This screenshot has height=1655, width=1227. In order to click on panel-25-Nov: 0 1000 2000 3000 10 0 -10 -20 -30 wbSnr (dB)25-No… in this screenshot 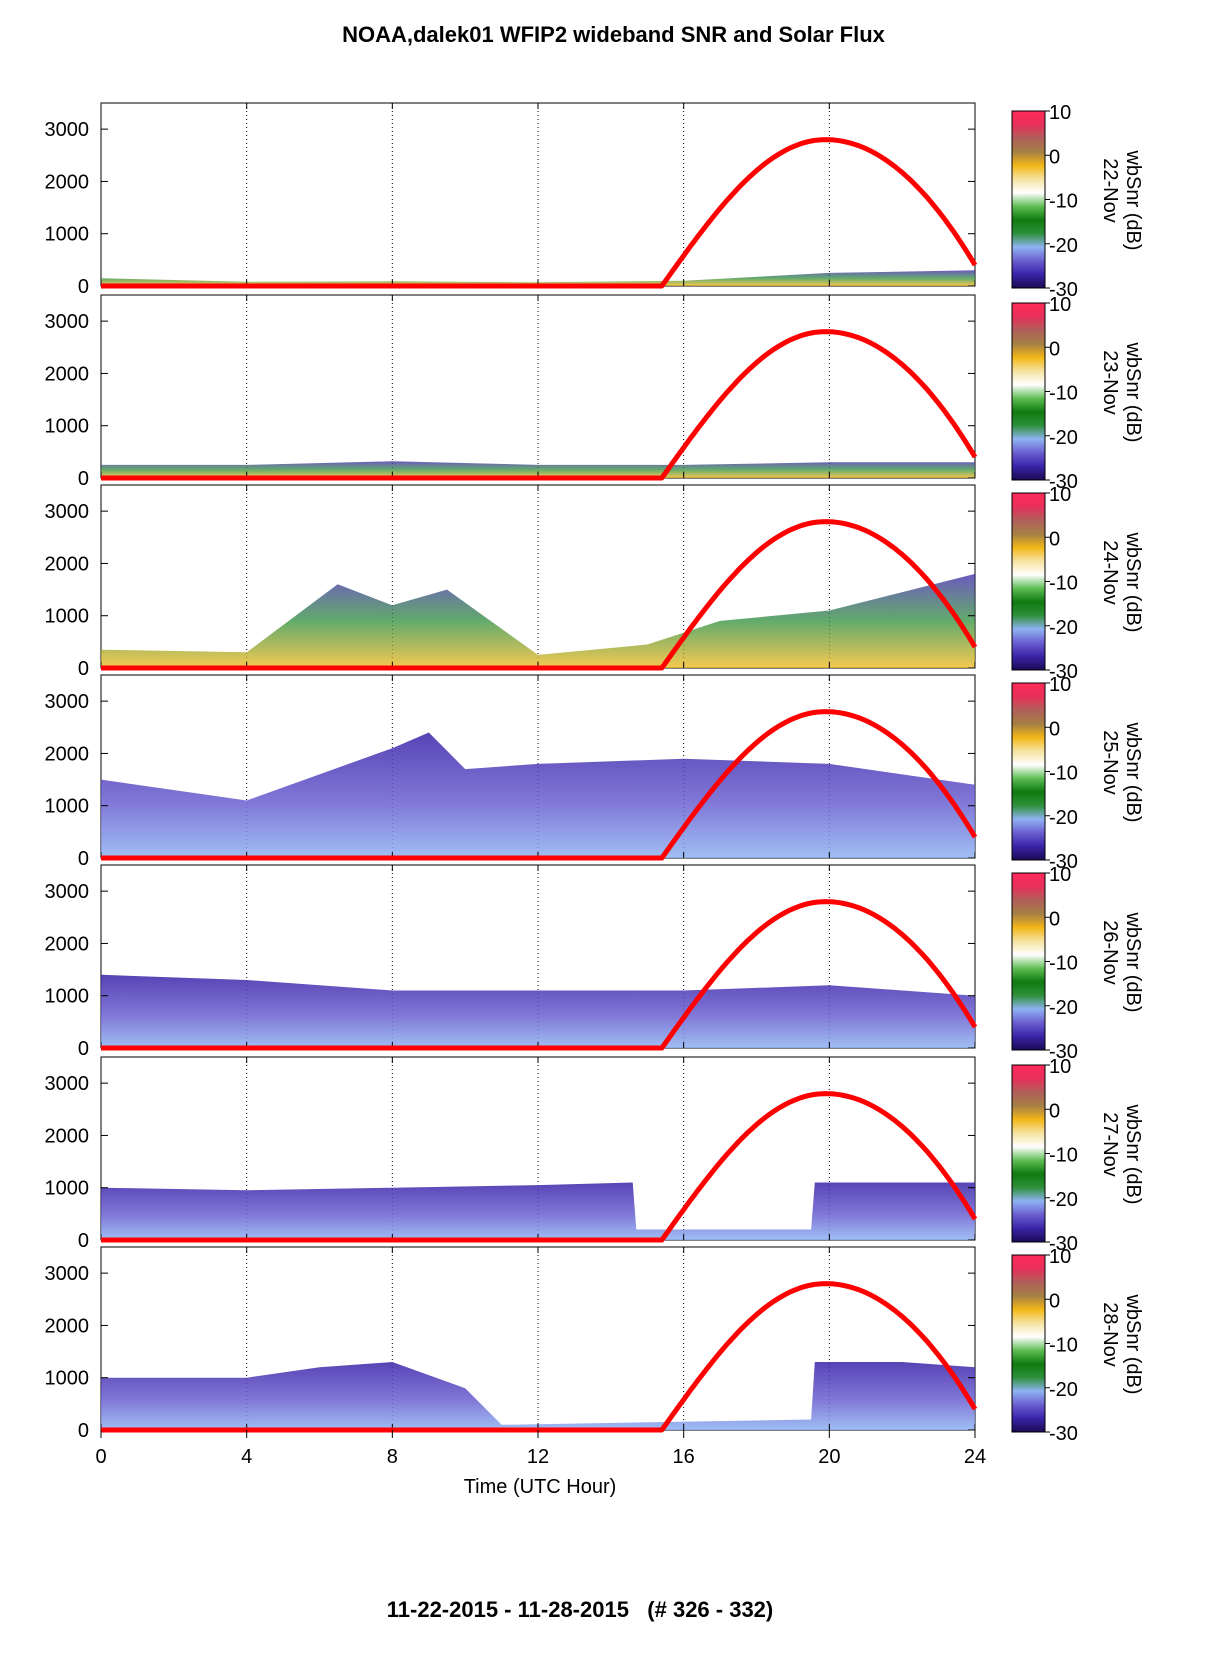, I will do `click(595, 773)`.